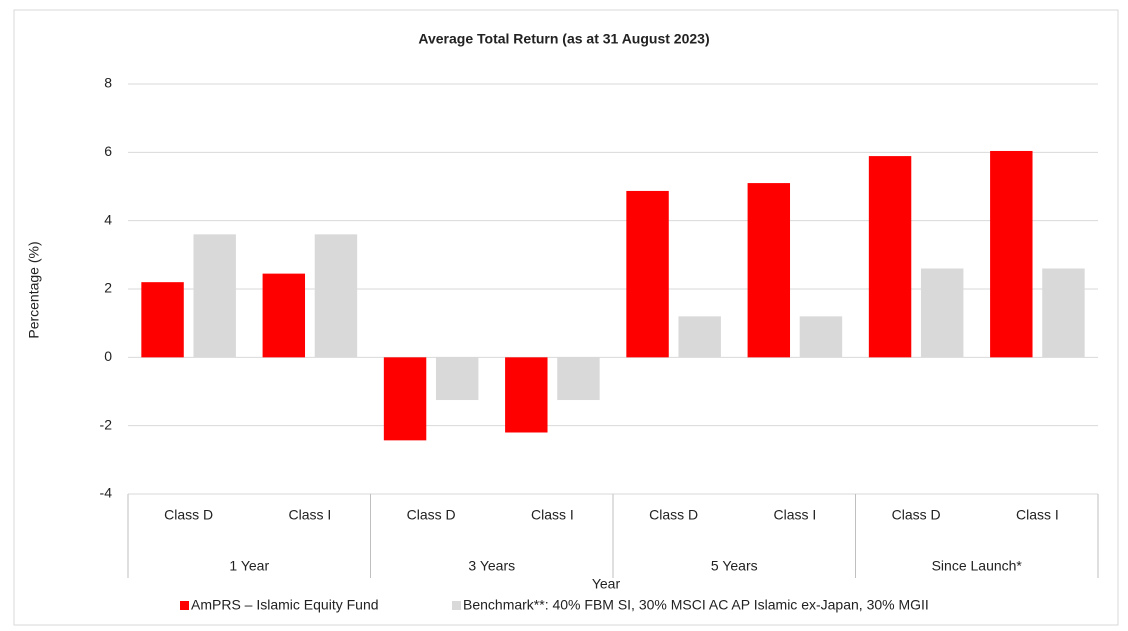 The width and height of the screenshot is (1128, 631). Describe the element at coordinates (34, 289) in the screenshot. I see `y-axis-label: Percentage (%)` at that location.